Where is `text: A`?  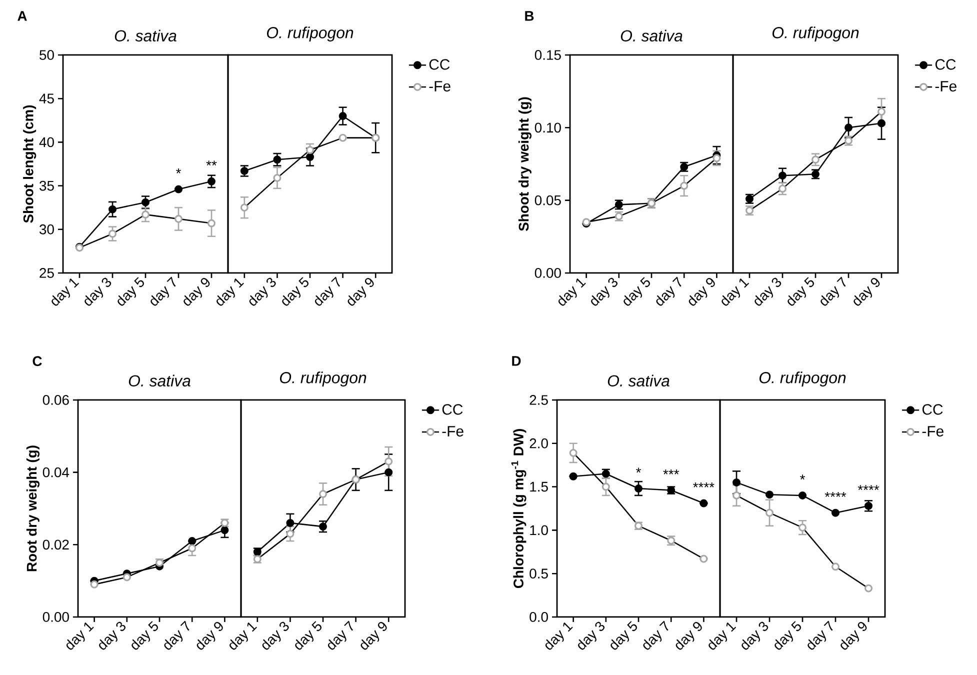 text: A is located at coordinates (22, 16).